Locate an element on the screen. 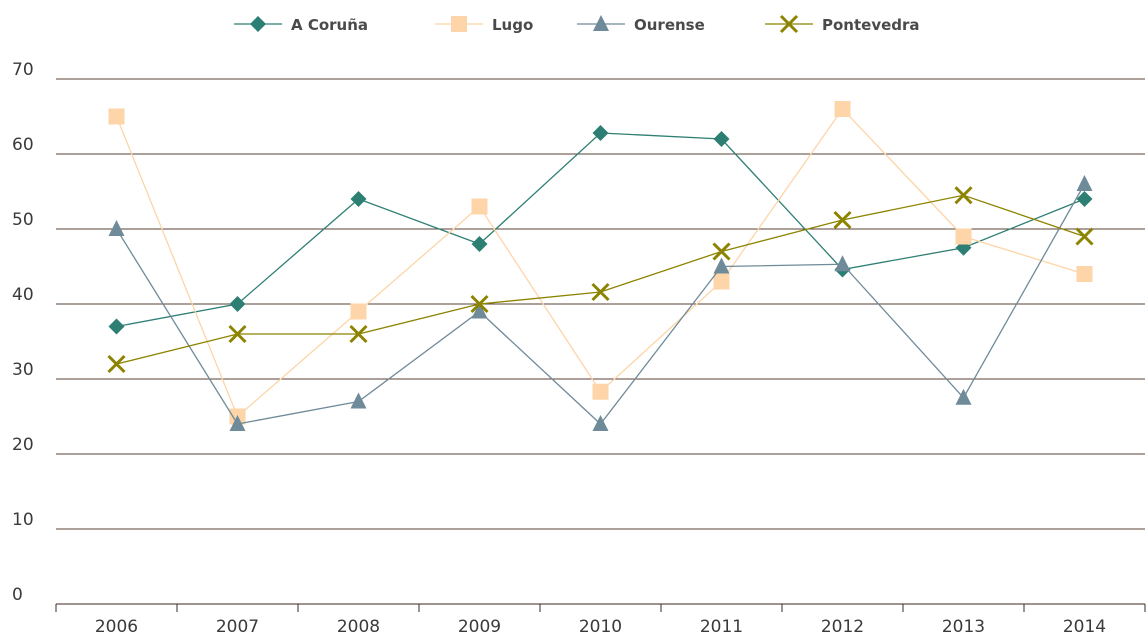 Image resolution: width=1147 pixels, height=642 pixels. legend-item-ourense: Ourense is located at coordinates (641, 24).